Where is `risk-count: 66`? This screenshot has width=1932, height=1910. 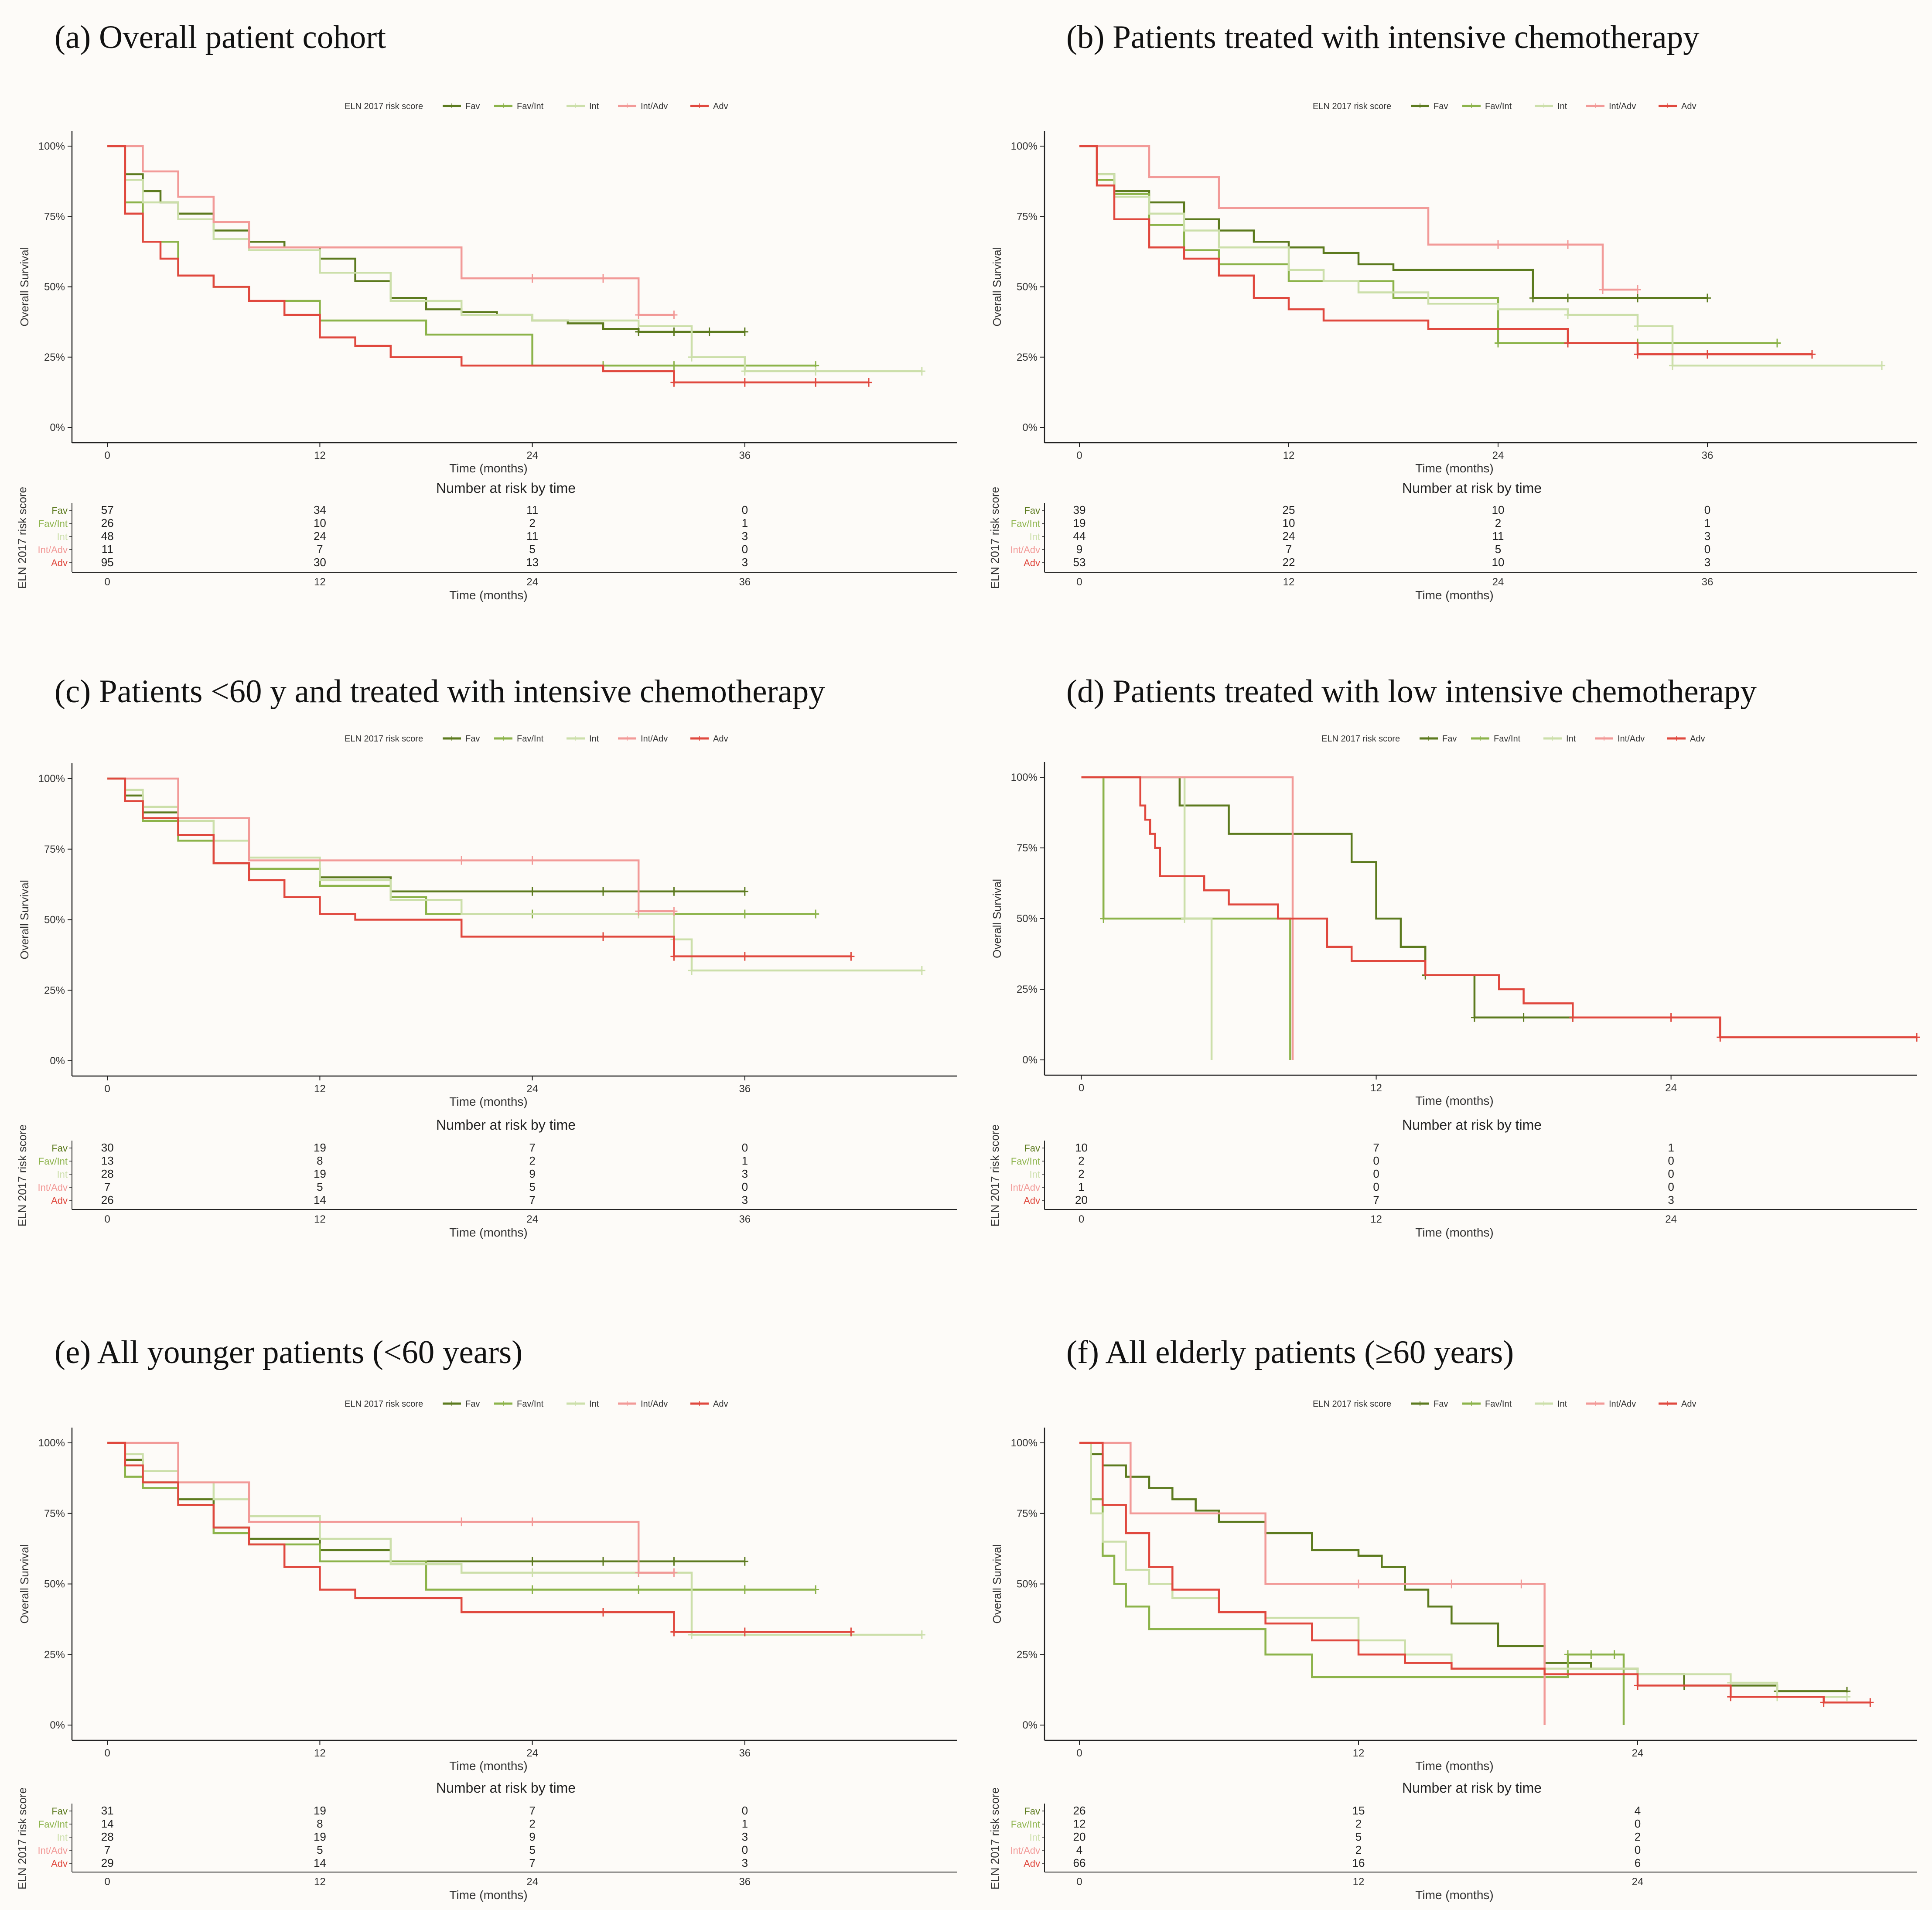
risk-count: 66 is located at coordinates (1079, 1862).